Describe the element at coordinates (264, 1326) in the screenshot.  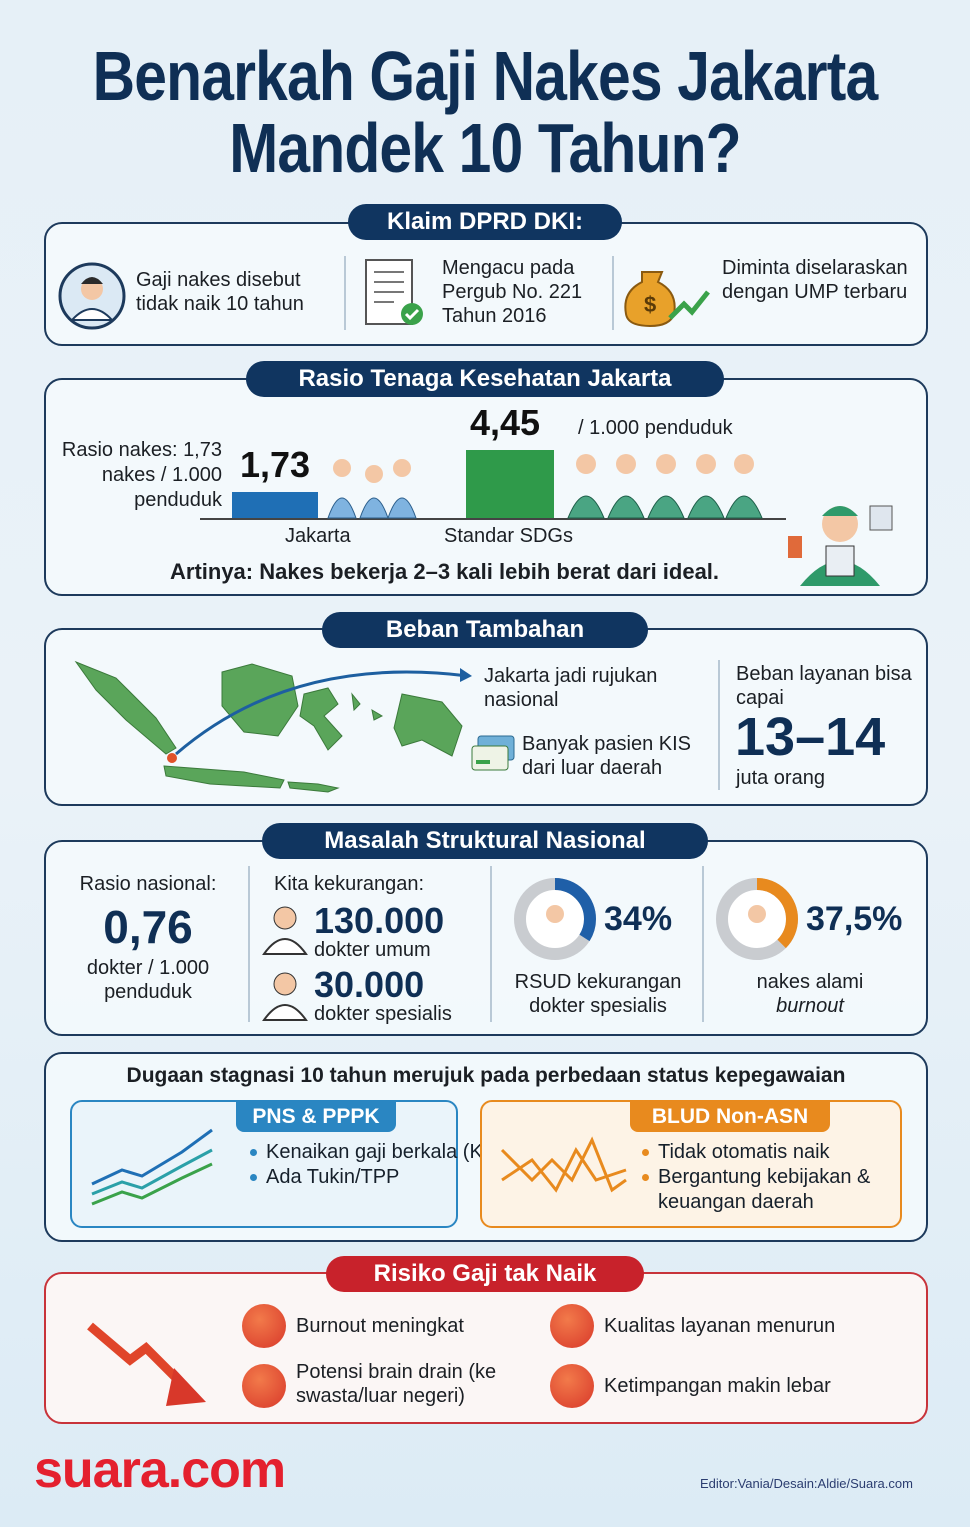
I see `burnout-icon` at that location.